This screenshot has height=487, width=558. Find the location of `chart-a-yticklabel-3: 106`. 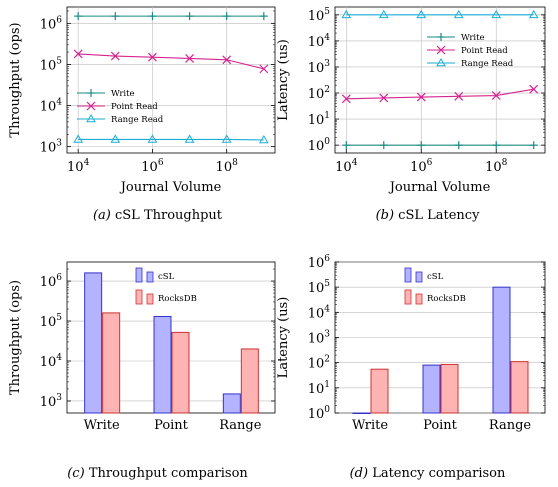

chart-a-yticklabel-3: 106 is located at coordinates (51, 23).